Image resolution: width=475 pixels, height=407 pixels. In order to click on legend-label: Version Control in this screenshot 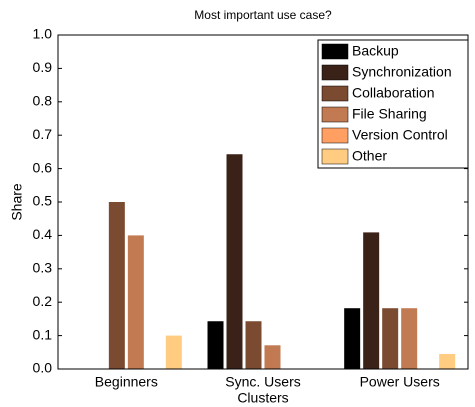, I will do `click(400, 135)`.